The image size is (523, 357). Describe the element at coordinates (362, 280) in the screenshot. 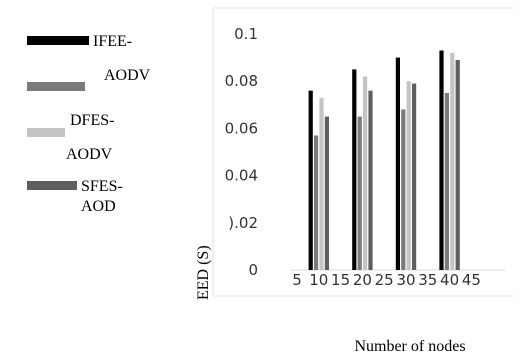

I see `x-tick-label: 20` at that location.